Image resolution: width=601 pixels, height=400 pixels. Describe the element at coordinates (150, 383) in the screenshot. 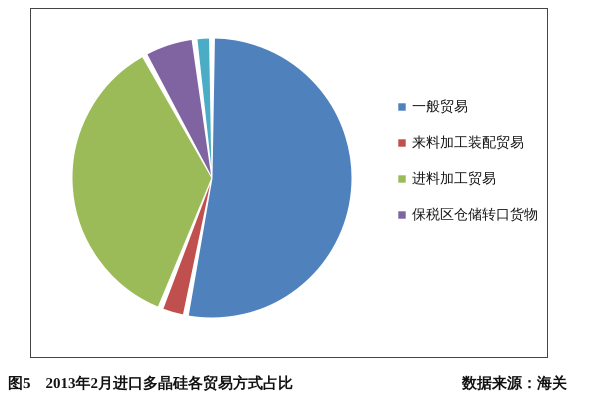

I see `text: 图5 2013年2月进口多晶硅各贸易方式占比` at that location.